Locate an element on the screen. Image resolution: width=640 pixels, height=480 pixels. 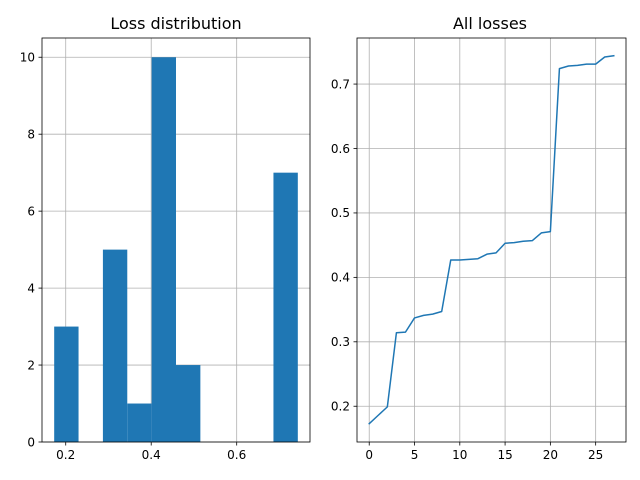
y-tick-label: 8 is located at coordinates (31, 134).